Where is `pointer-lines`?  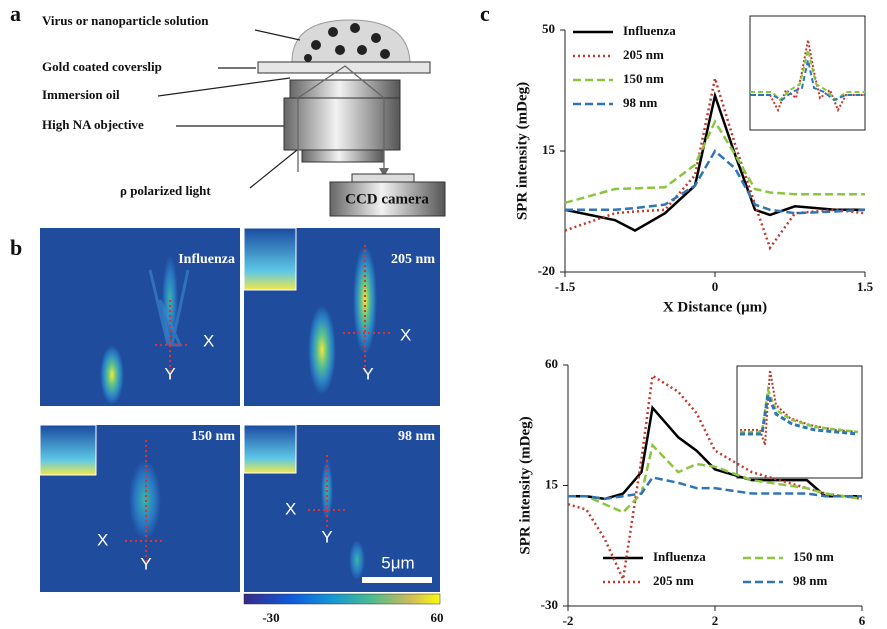 pointer-lines is located at coordinates (229, 109).